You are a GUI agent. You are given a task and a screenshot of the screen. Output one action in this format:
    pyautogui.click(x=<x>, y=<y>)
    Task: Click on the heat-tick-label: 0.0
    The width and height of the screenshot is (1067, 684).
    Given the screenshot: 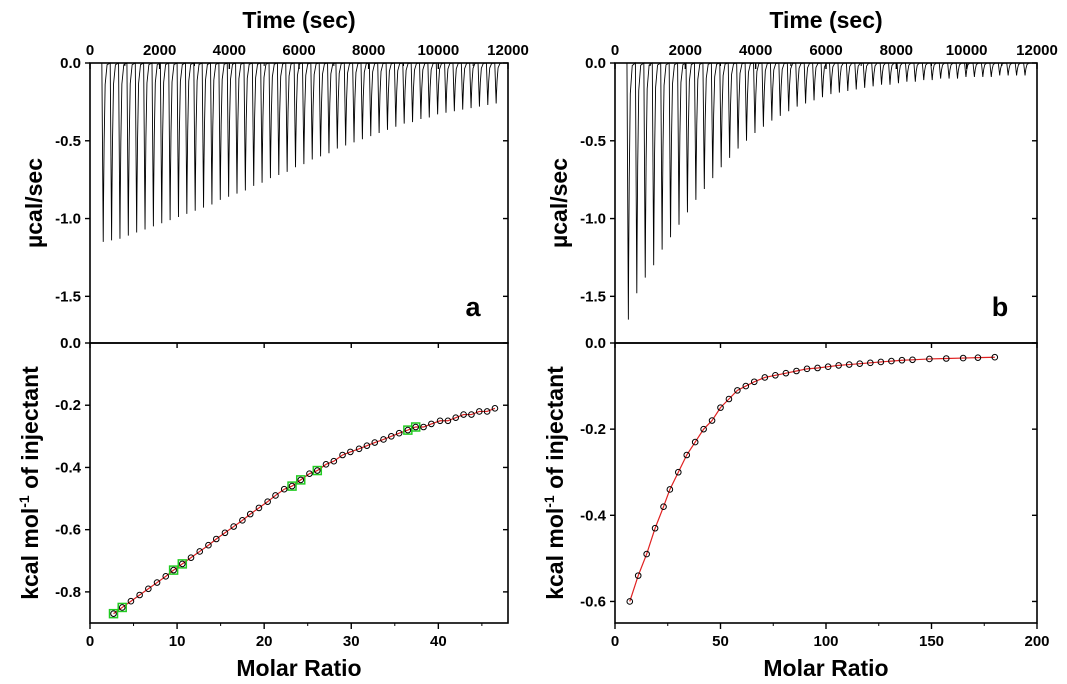 What is the action you would take?
    pyautogui.click(x=595, y=343)
    